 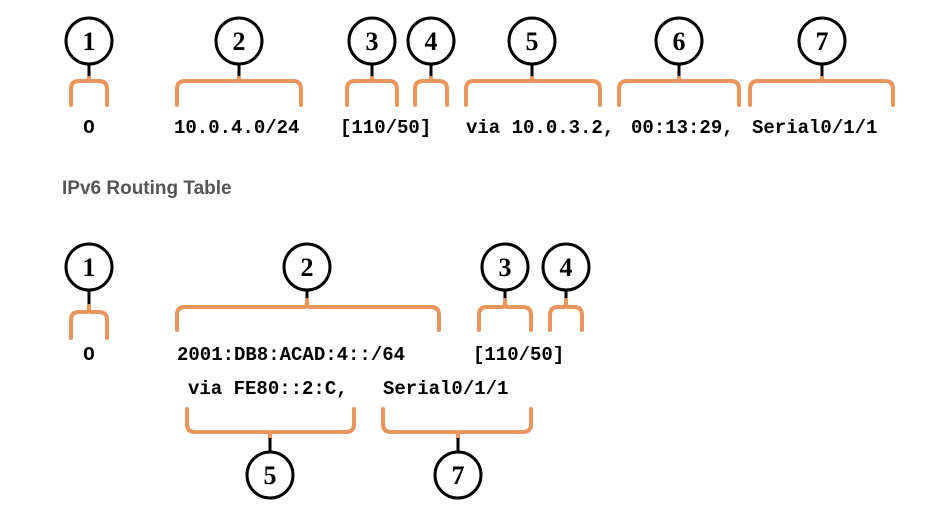 What do you see at coordinates (372, 41) in the screenshot?
I see `ipv4-callout-3-number: 3` at bounding box center [372, 41].